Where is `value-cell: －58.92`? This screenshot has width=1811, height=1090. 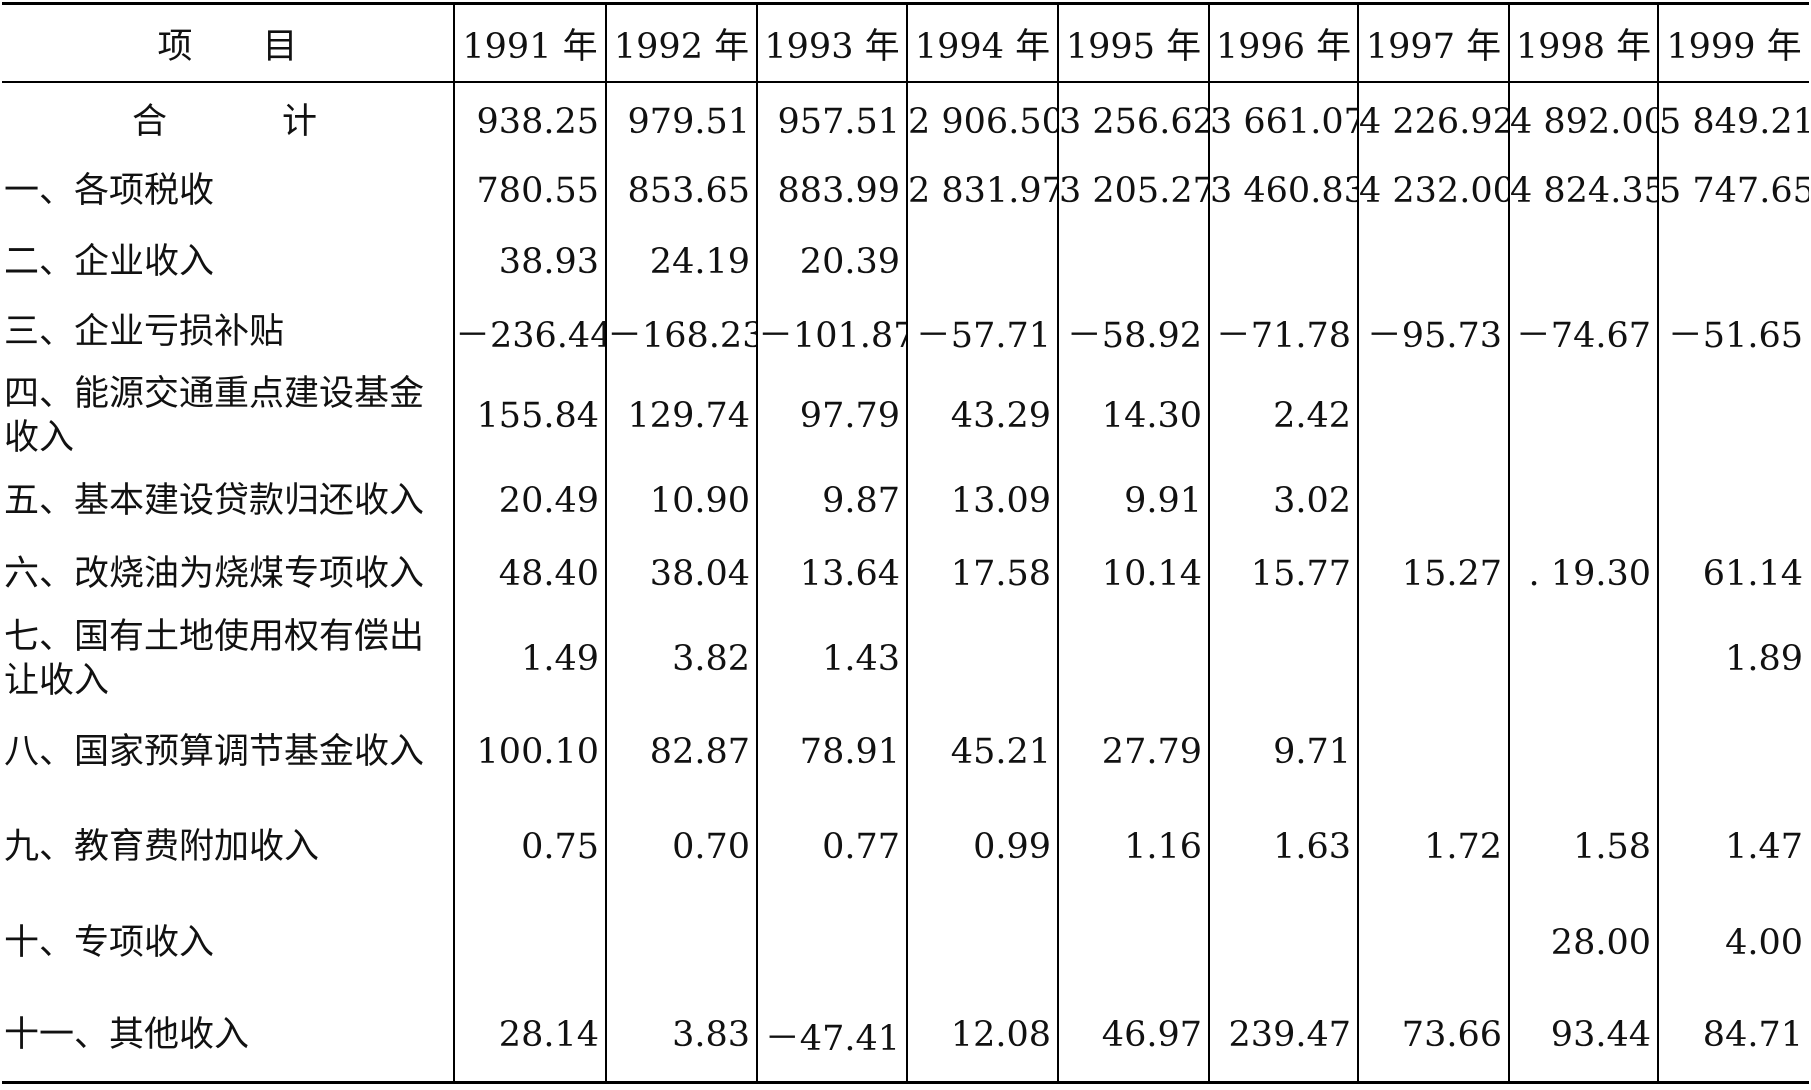 value-cell: －58.92 is located at coordinates (1133, 332).